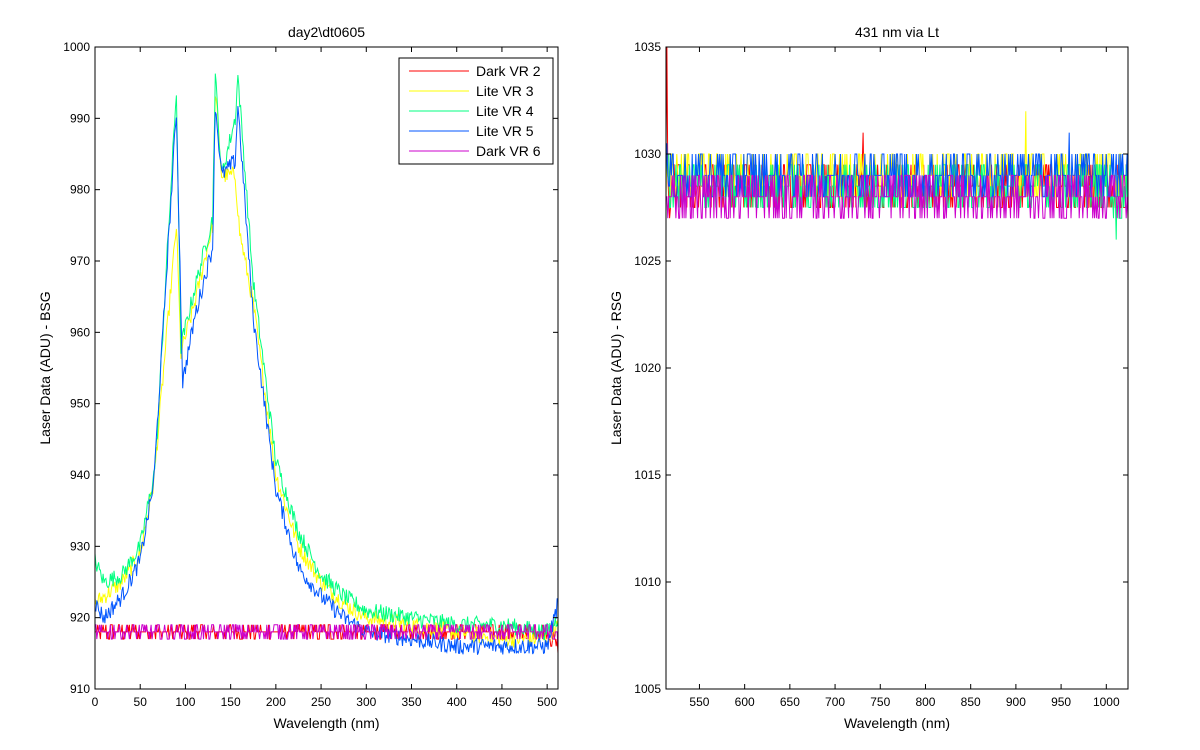  Describe the element at coordinates (647, 261) in the screenshot. I see `y-tick-label: 1025` at that location.